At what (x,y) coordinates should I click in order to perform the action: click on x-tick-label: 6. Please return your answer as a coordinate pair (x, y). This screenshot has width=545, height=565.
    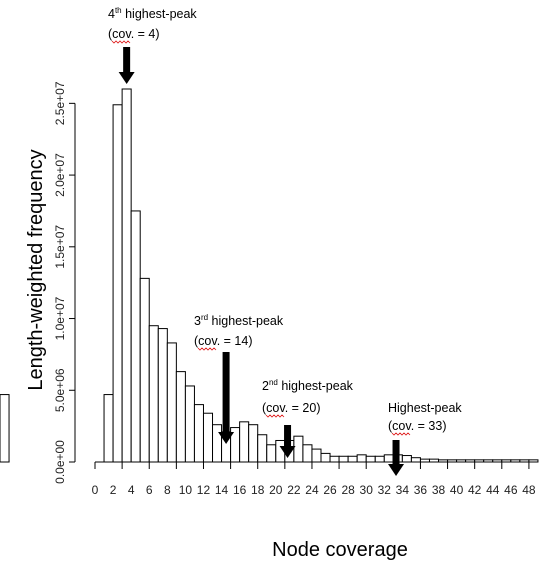
    Looking at the image, I should click on (149, 490).